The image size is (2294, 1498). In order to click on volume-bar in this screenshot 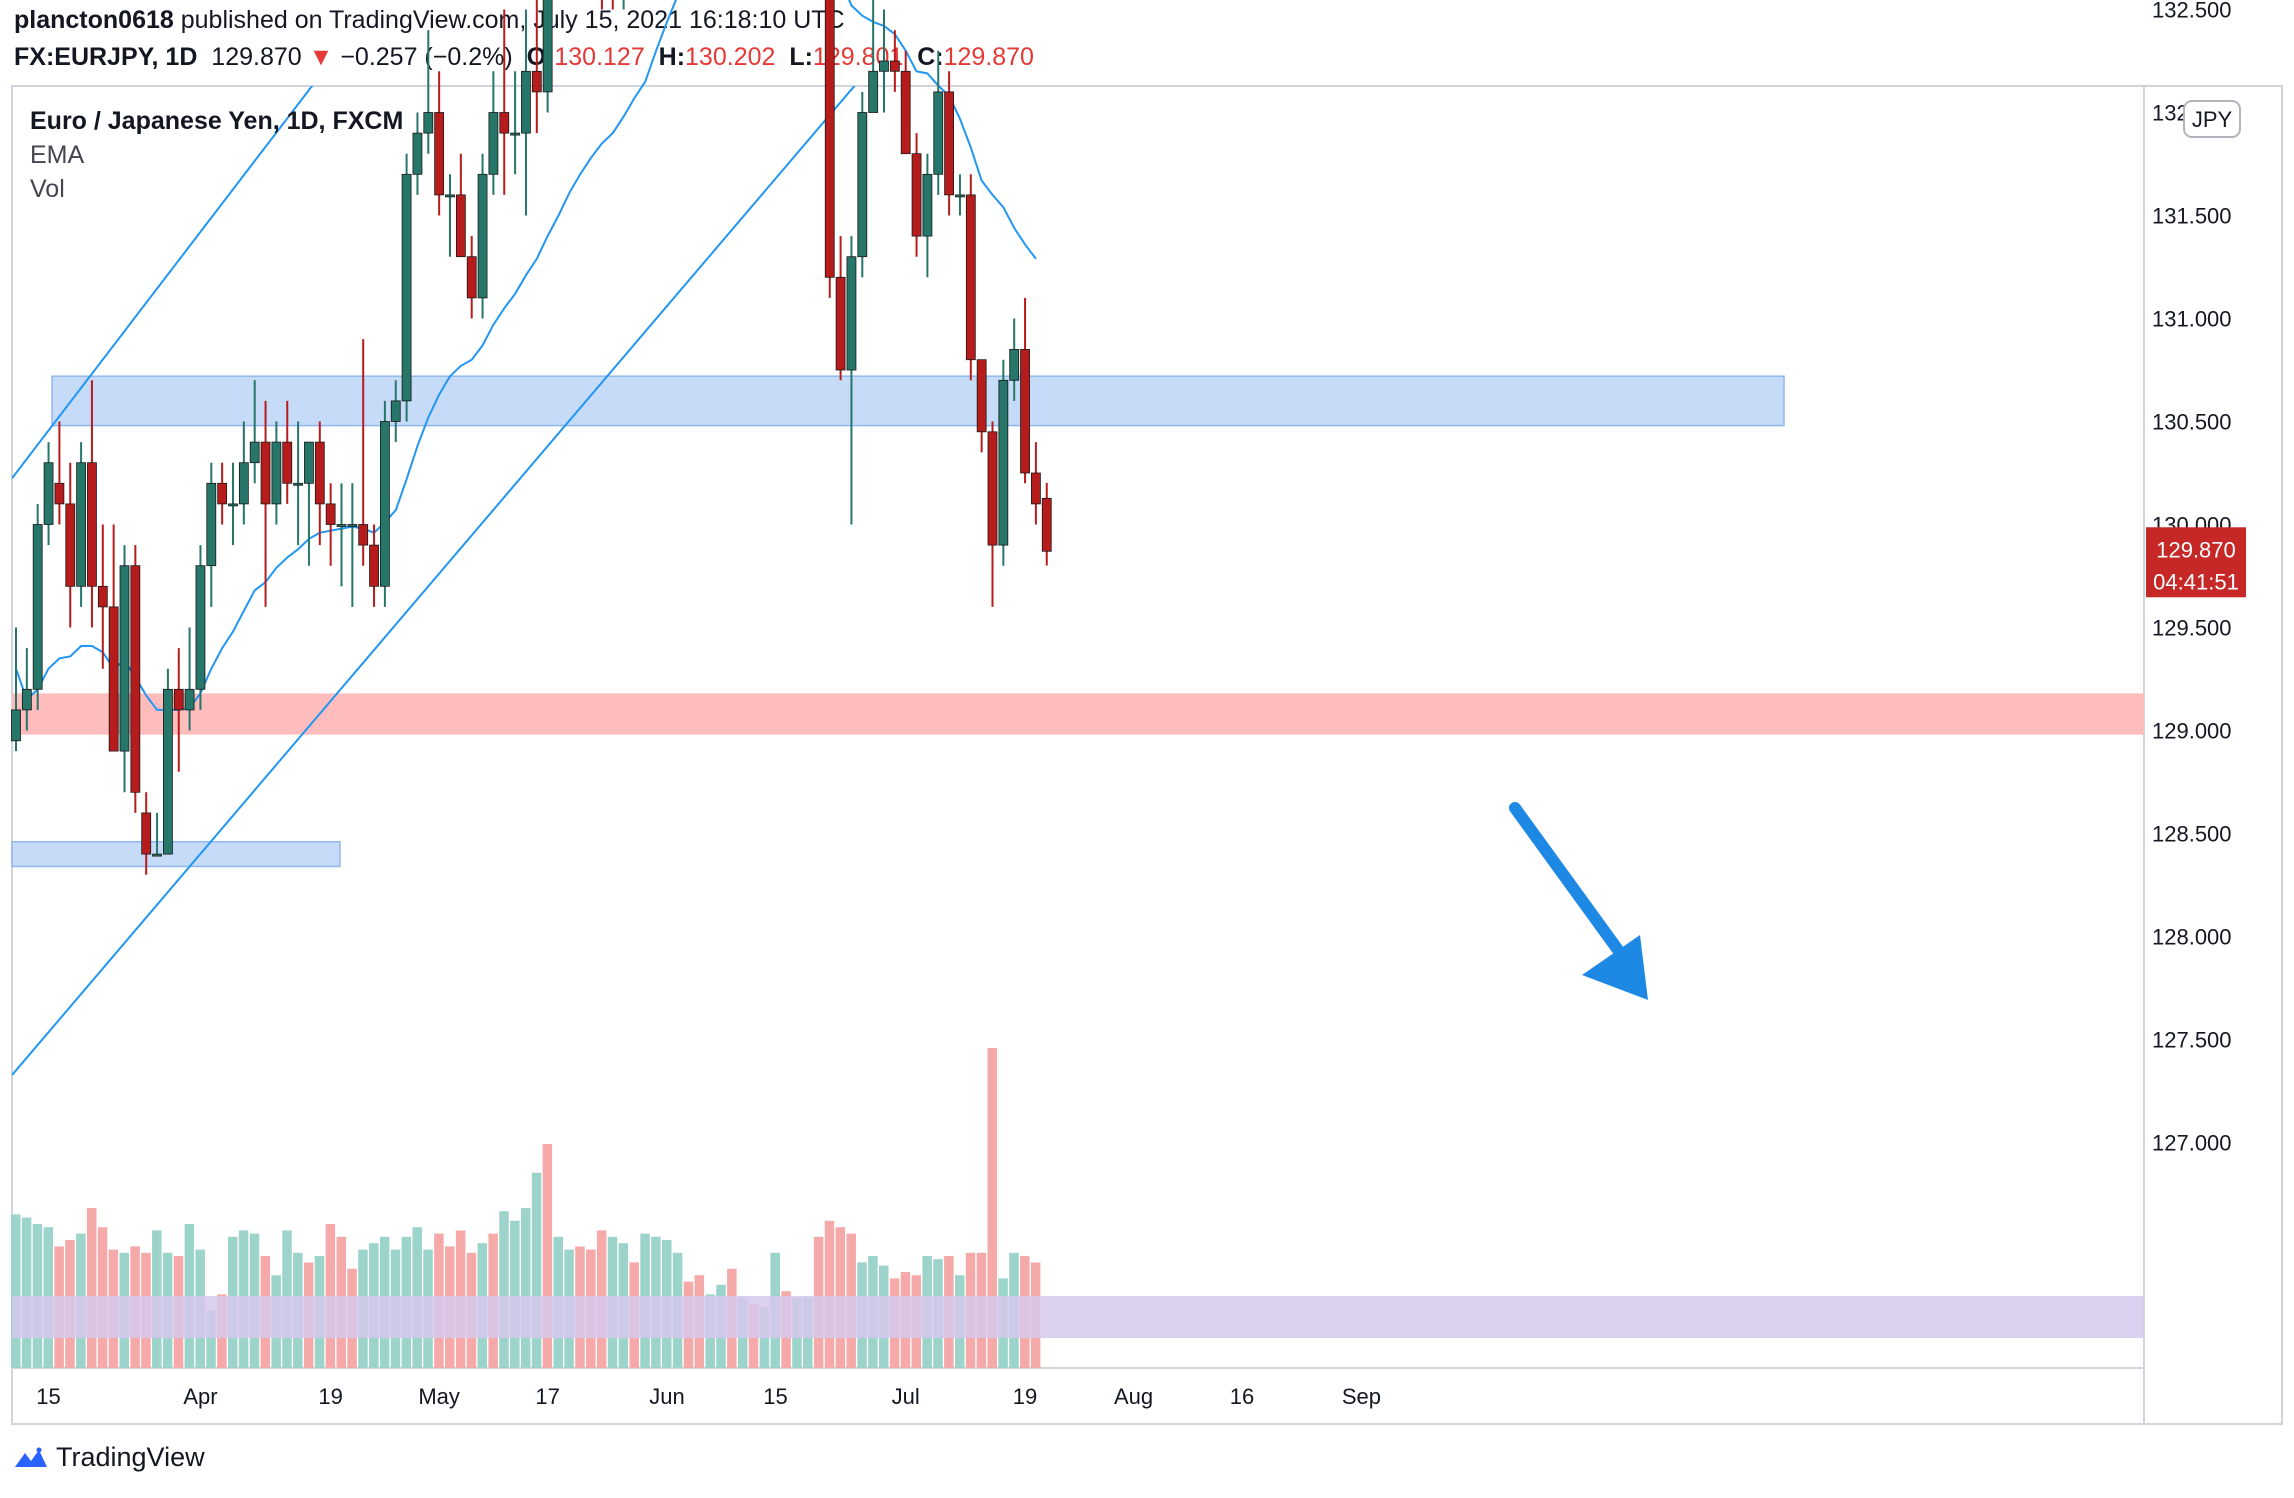, I will do `click(525, 1288)`.